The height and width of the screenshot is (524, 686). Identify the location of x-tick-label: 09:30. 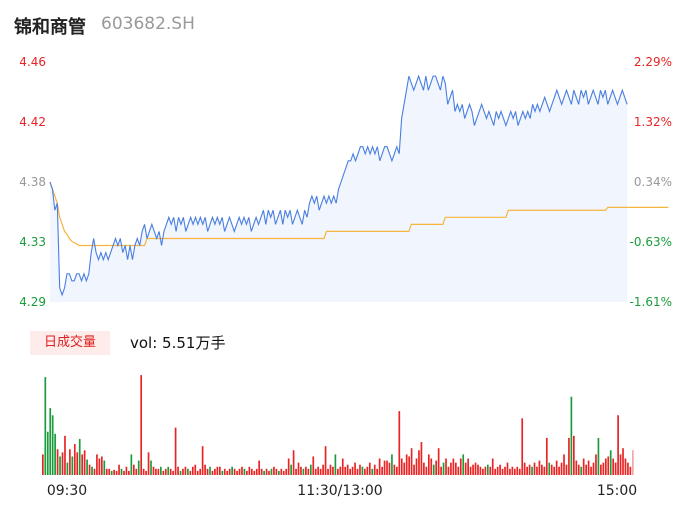
(67, 491).